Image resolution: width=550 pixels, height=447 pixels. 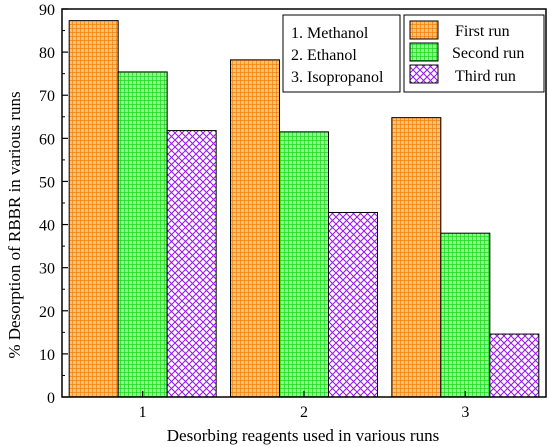 What do you see at coordinates (482, 31) in the screenshot?
I see `legend-label-first-run: First run` at bounding box center [482, 31].